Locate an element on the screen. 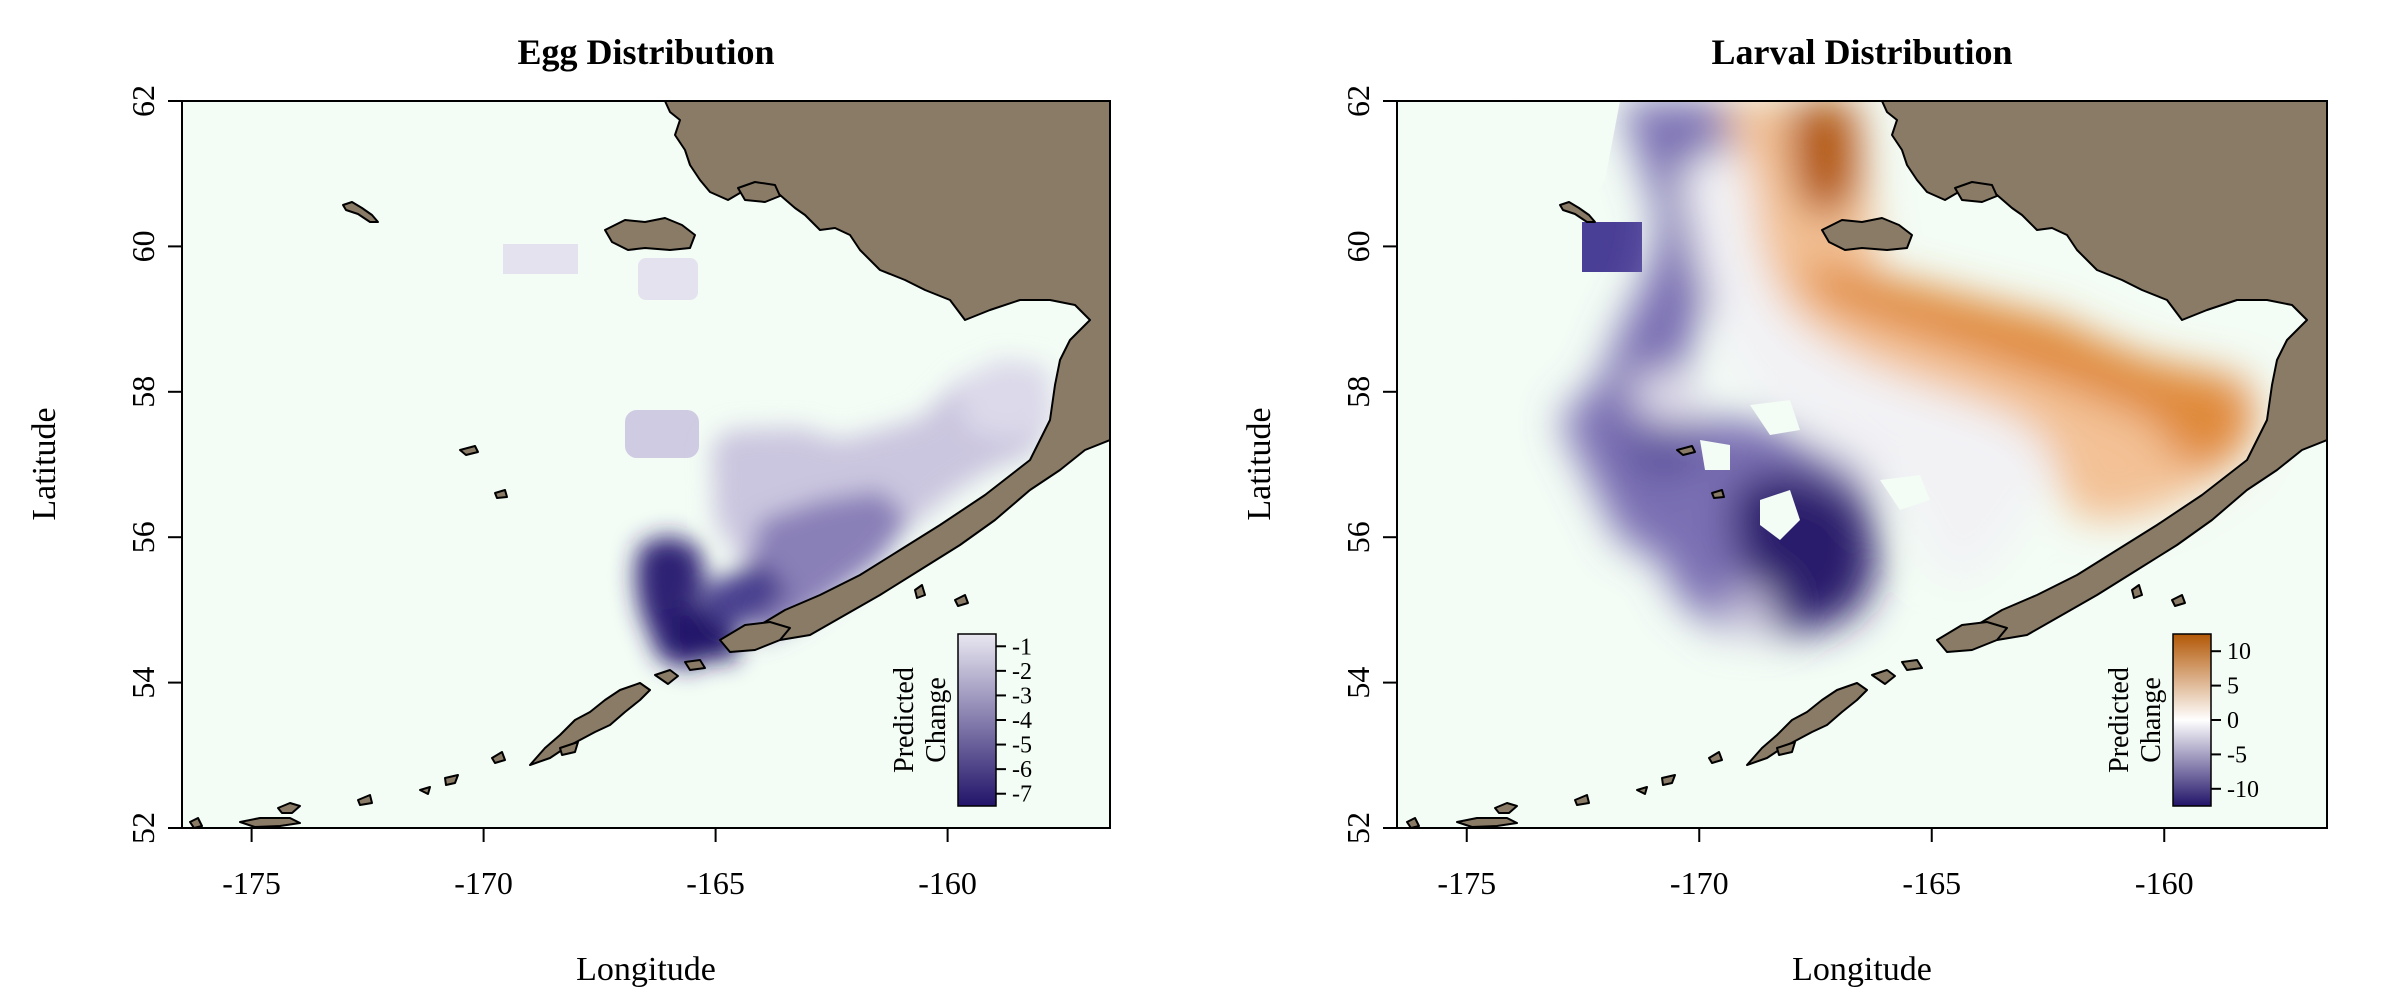 Image resolution: width=2400 pixels, height=1000 pixels. egg-y-label: Latitude is located at coordinates (44, 463).